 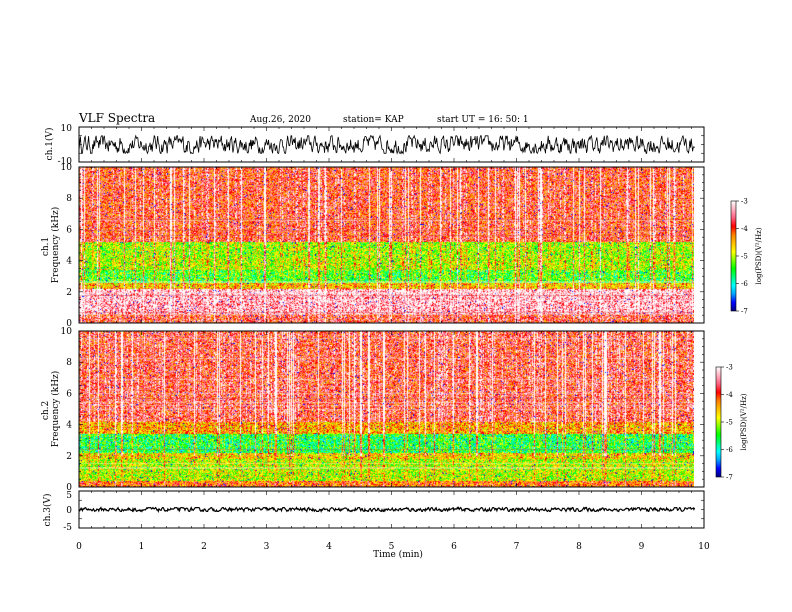 I want to click on ch2-freq-ylabel-ch: ch.2, so click(x=46, y=410).